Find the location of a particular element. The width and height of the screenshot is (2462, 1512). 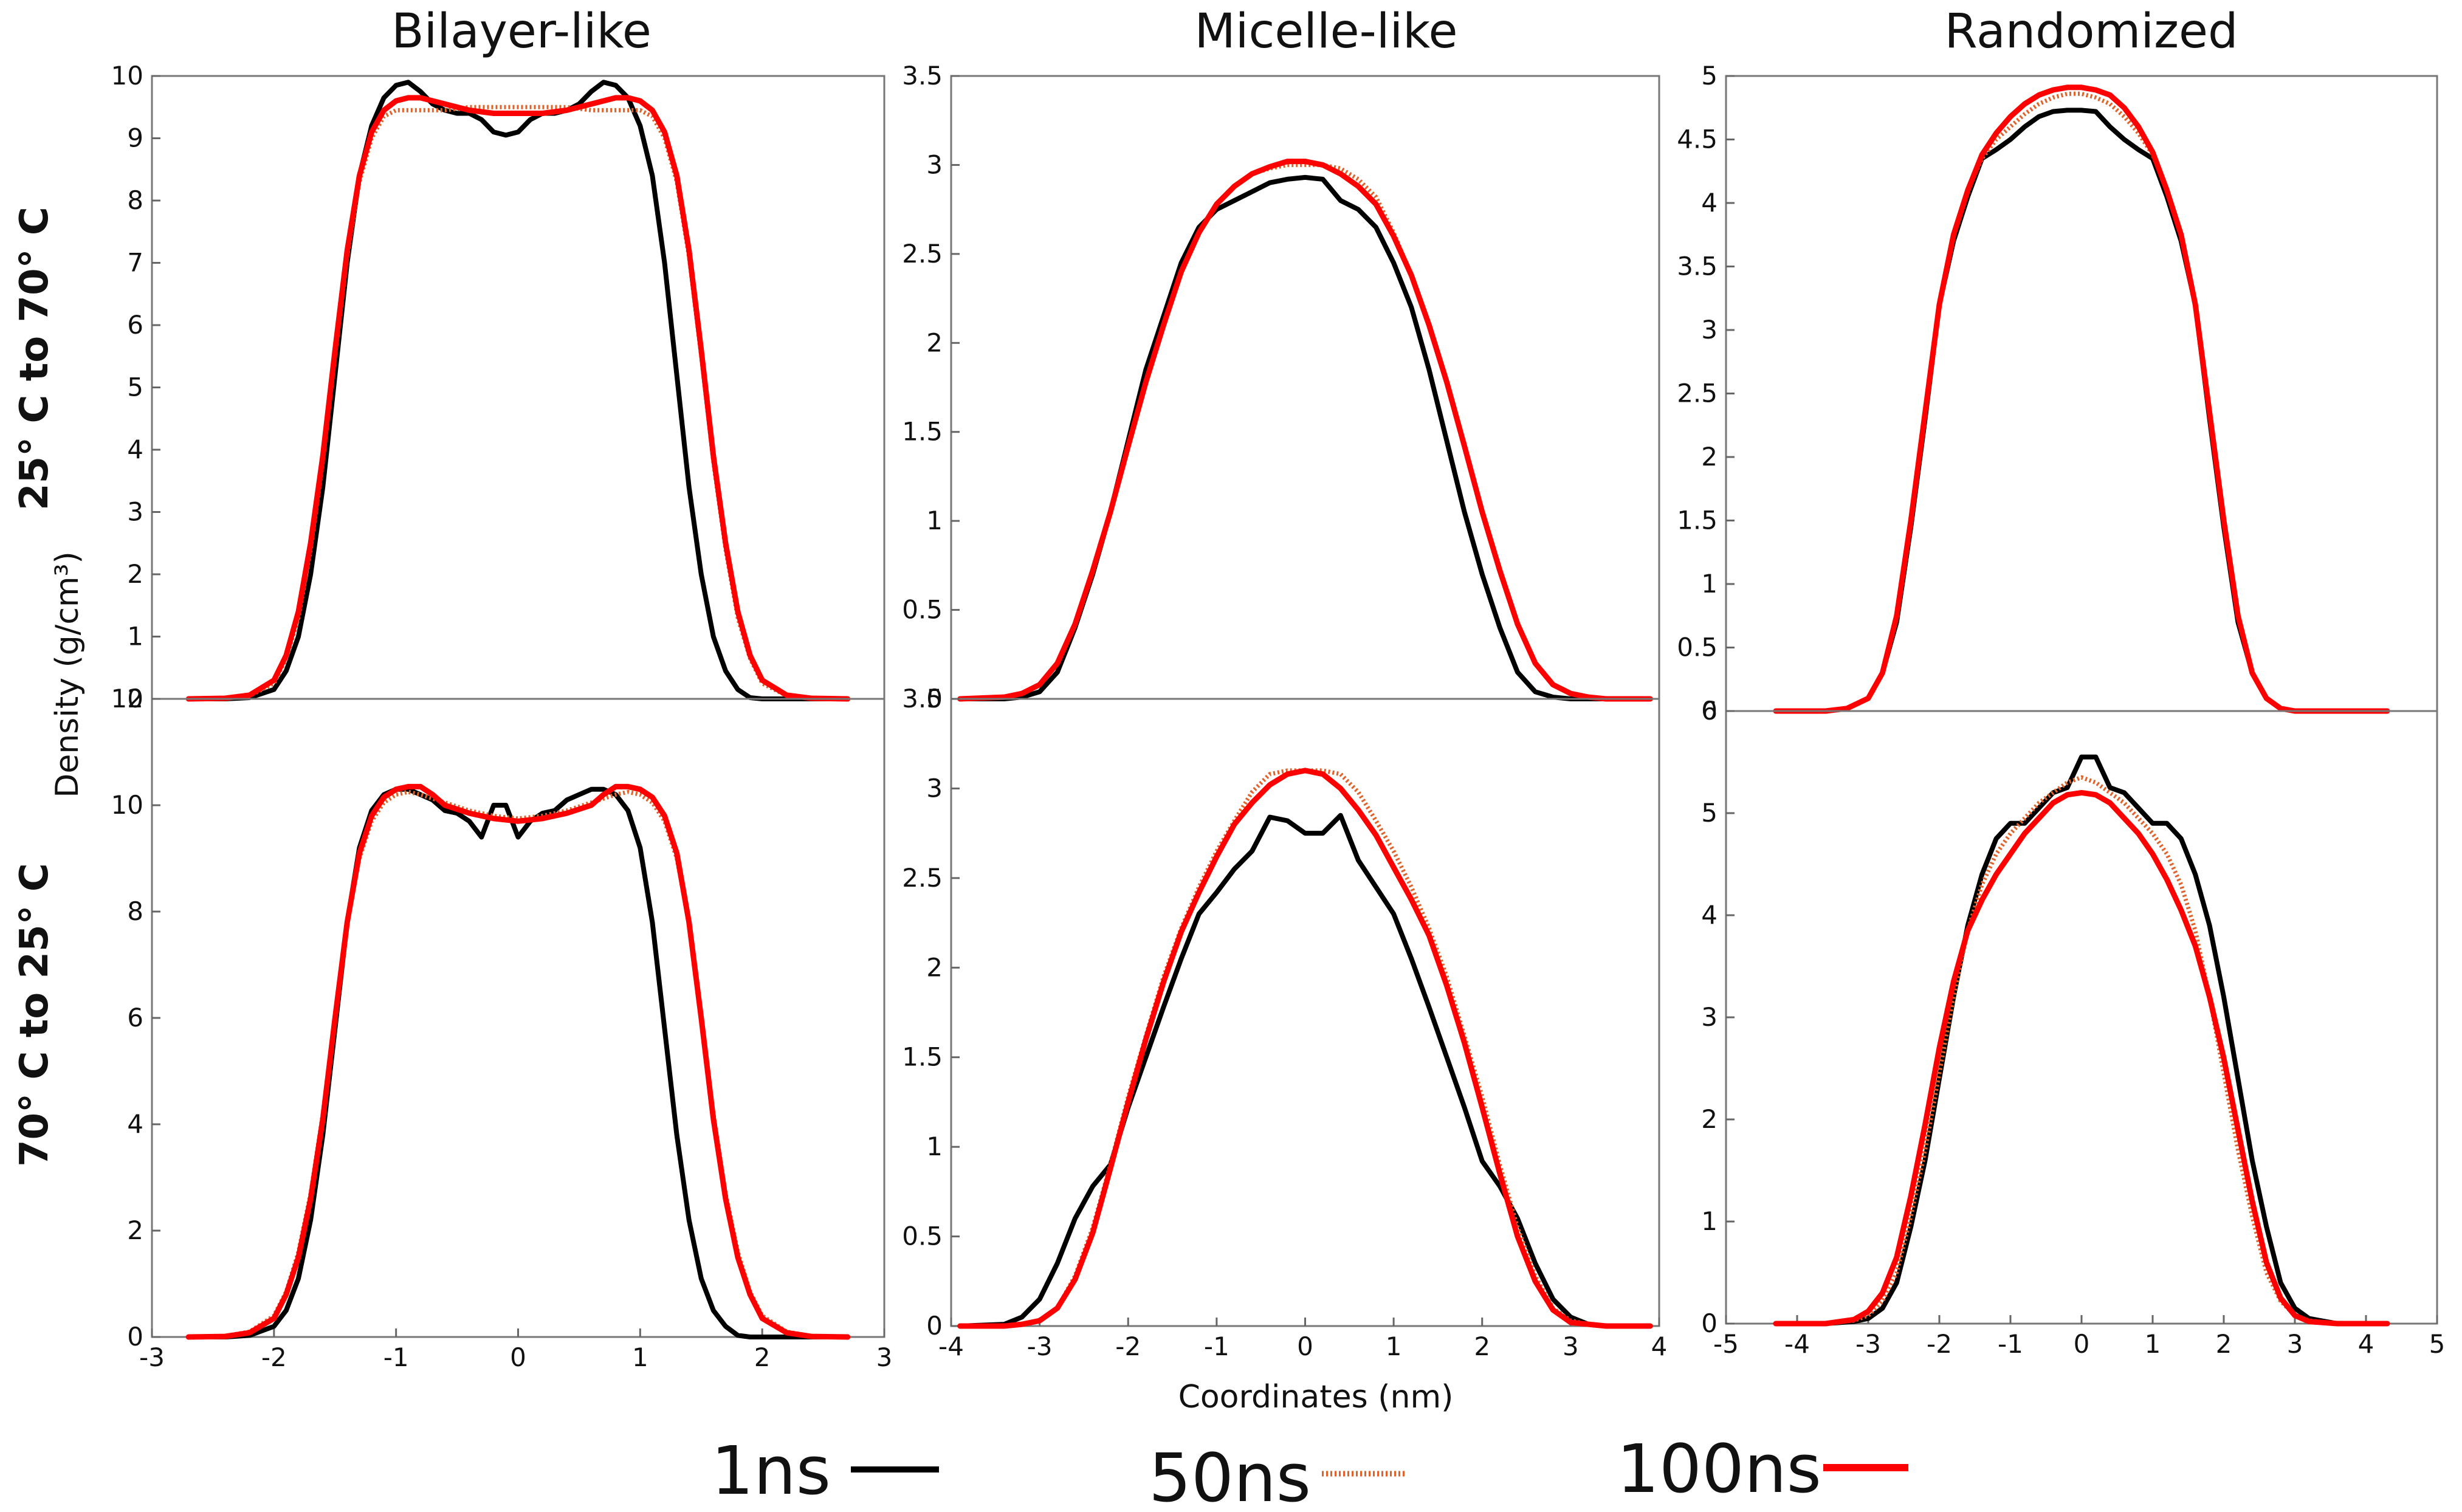

y-tick-label: 12 is located at coordinates (127, 699).